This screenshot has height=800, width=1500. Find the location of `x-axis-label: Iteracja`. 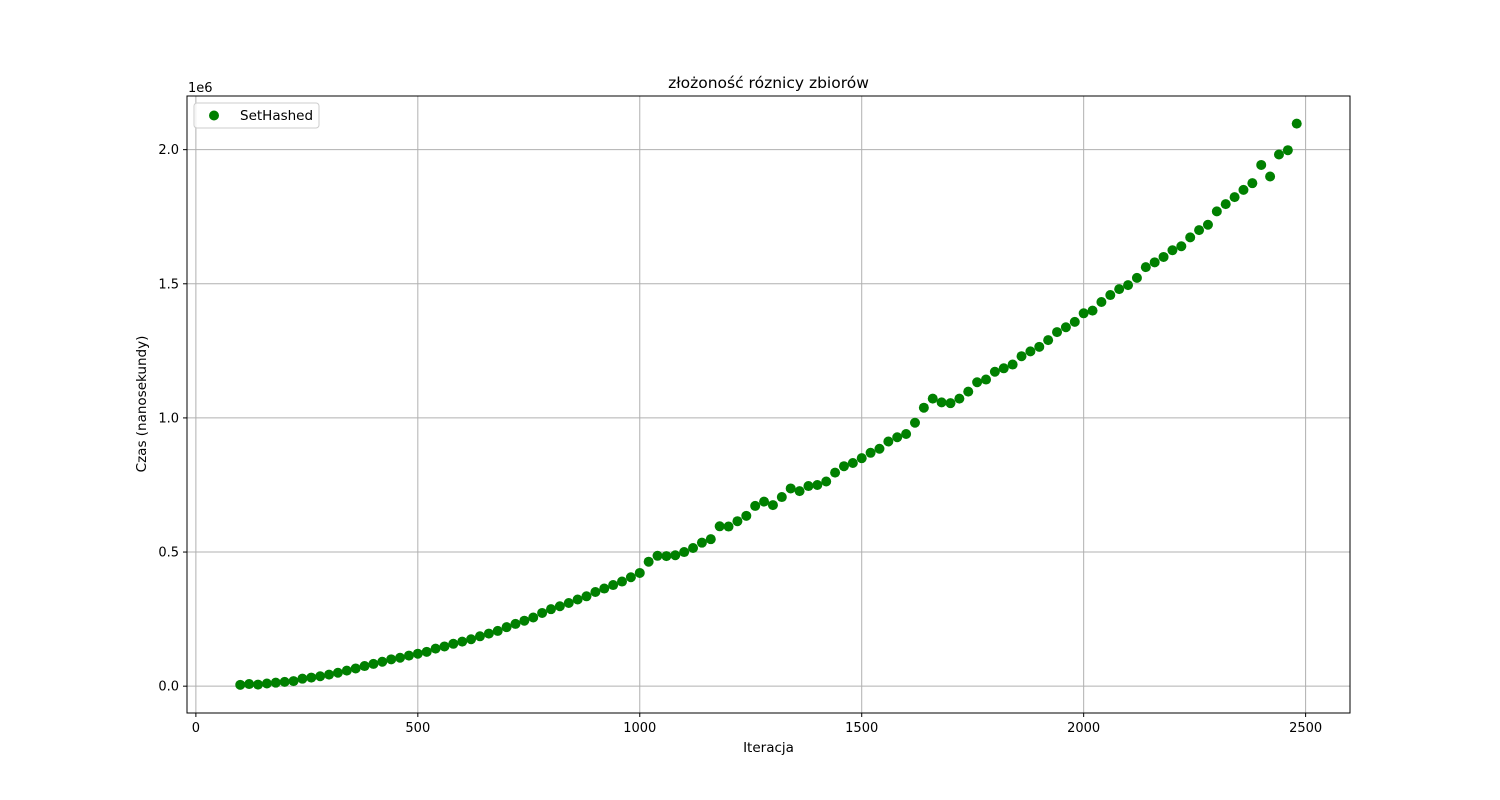

x-axis-label: Iteracja is located at coordinates (768, 748).